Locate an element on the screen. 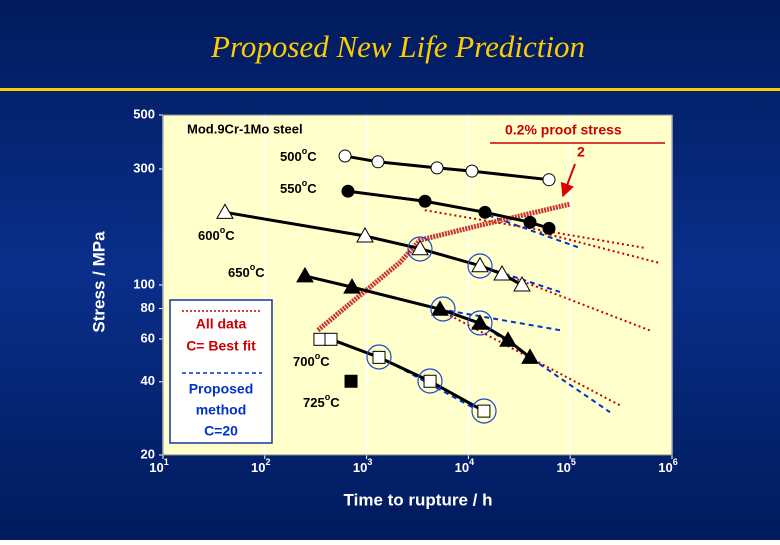 Image resolution: width=780 pixels, height=545 pixels. tick-exp: 4 is located at coordinates (471, 462).